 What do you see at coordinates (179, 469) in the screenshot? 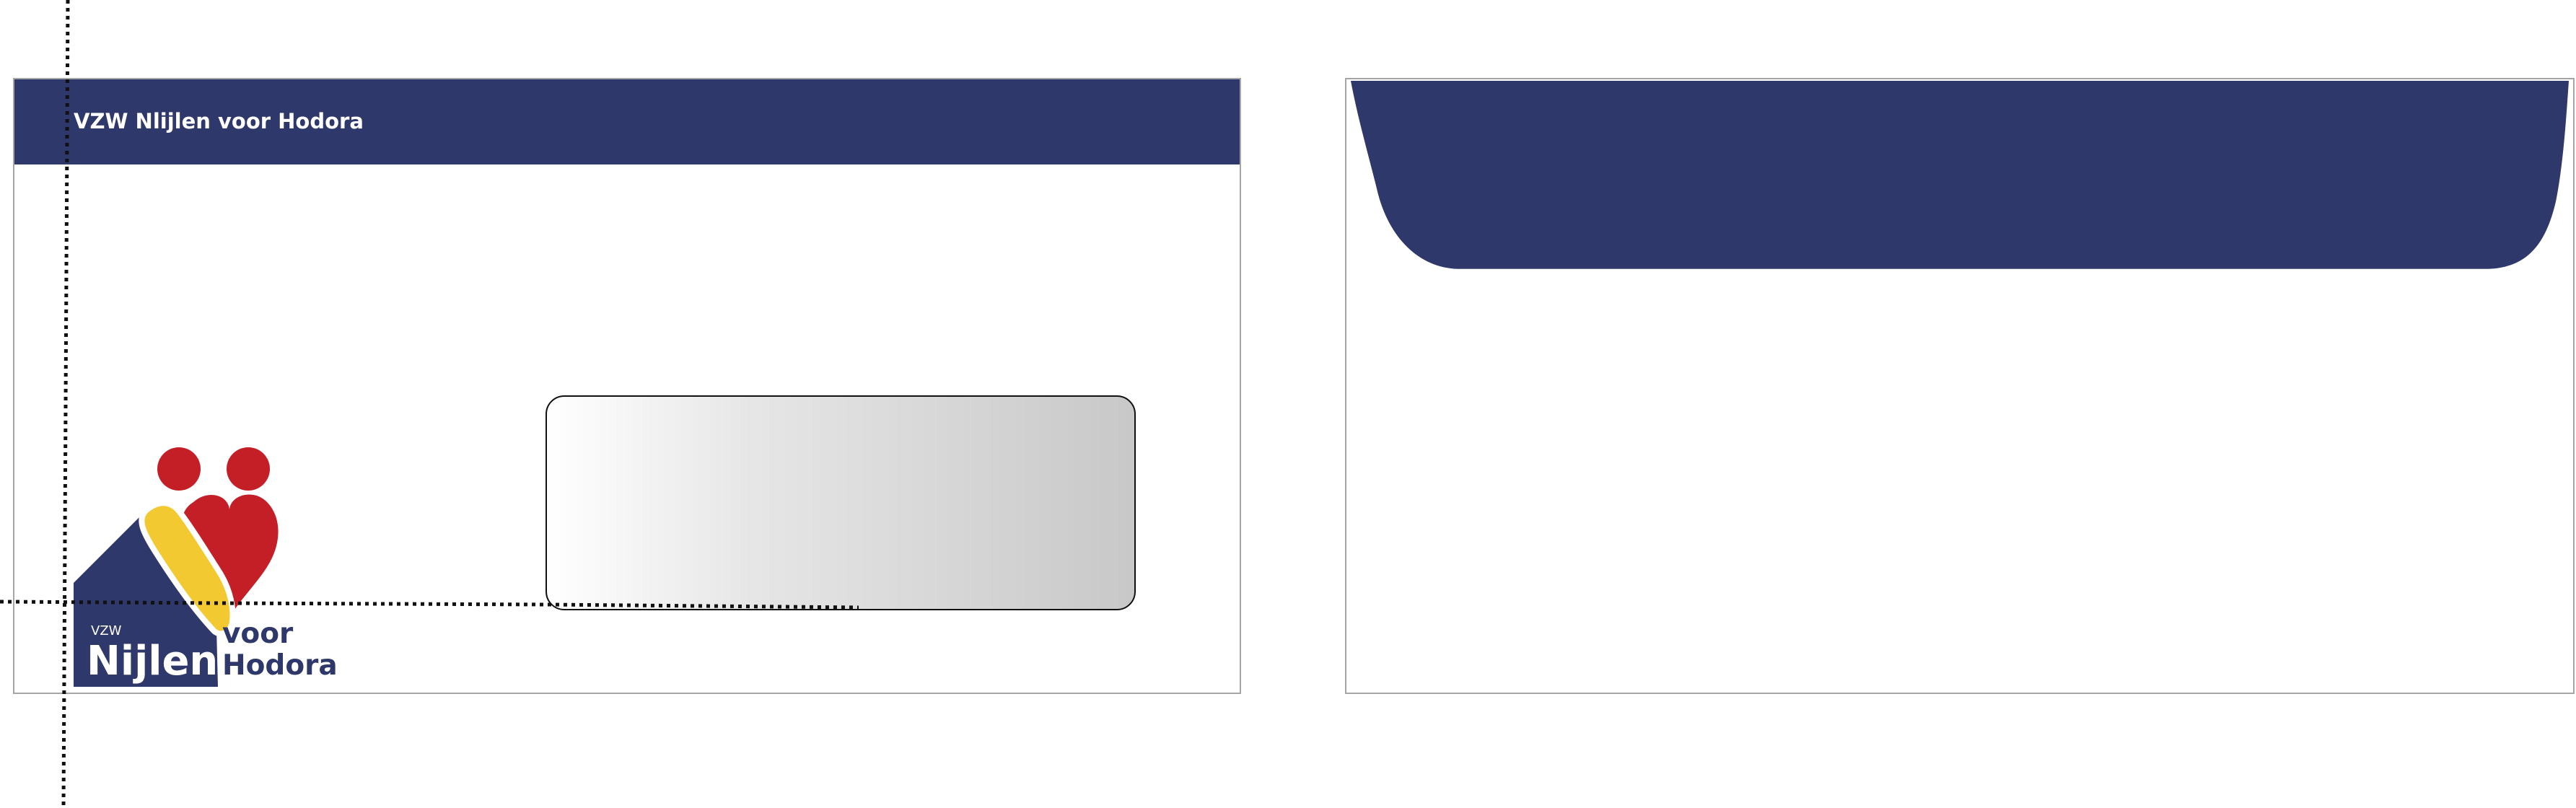
I see `person-head-left-icon` at bounding box center [179, 469].